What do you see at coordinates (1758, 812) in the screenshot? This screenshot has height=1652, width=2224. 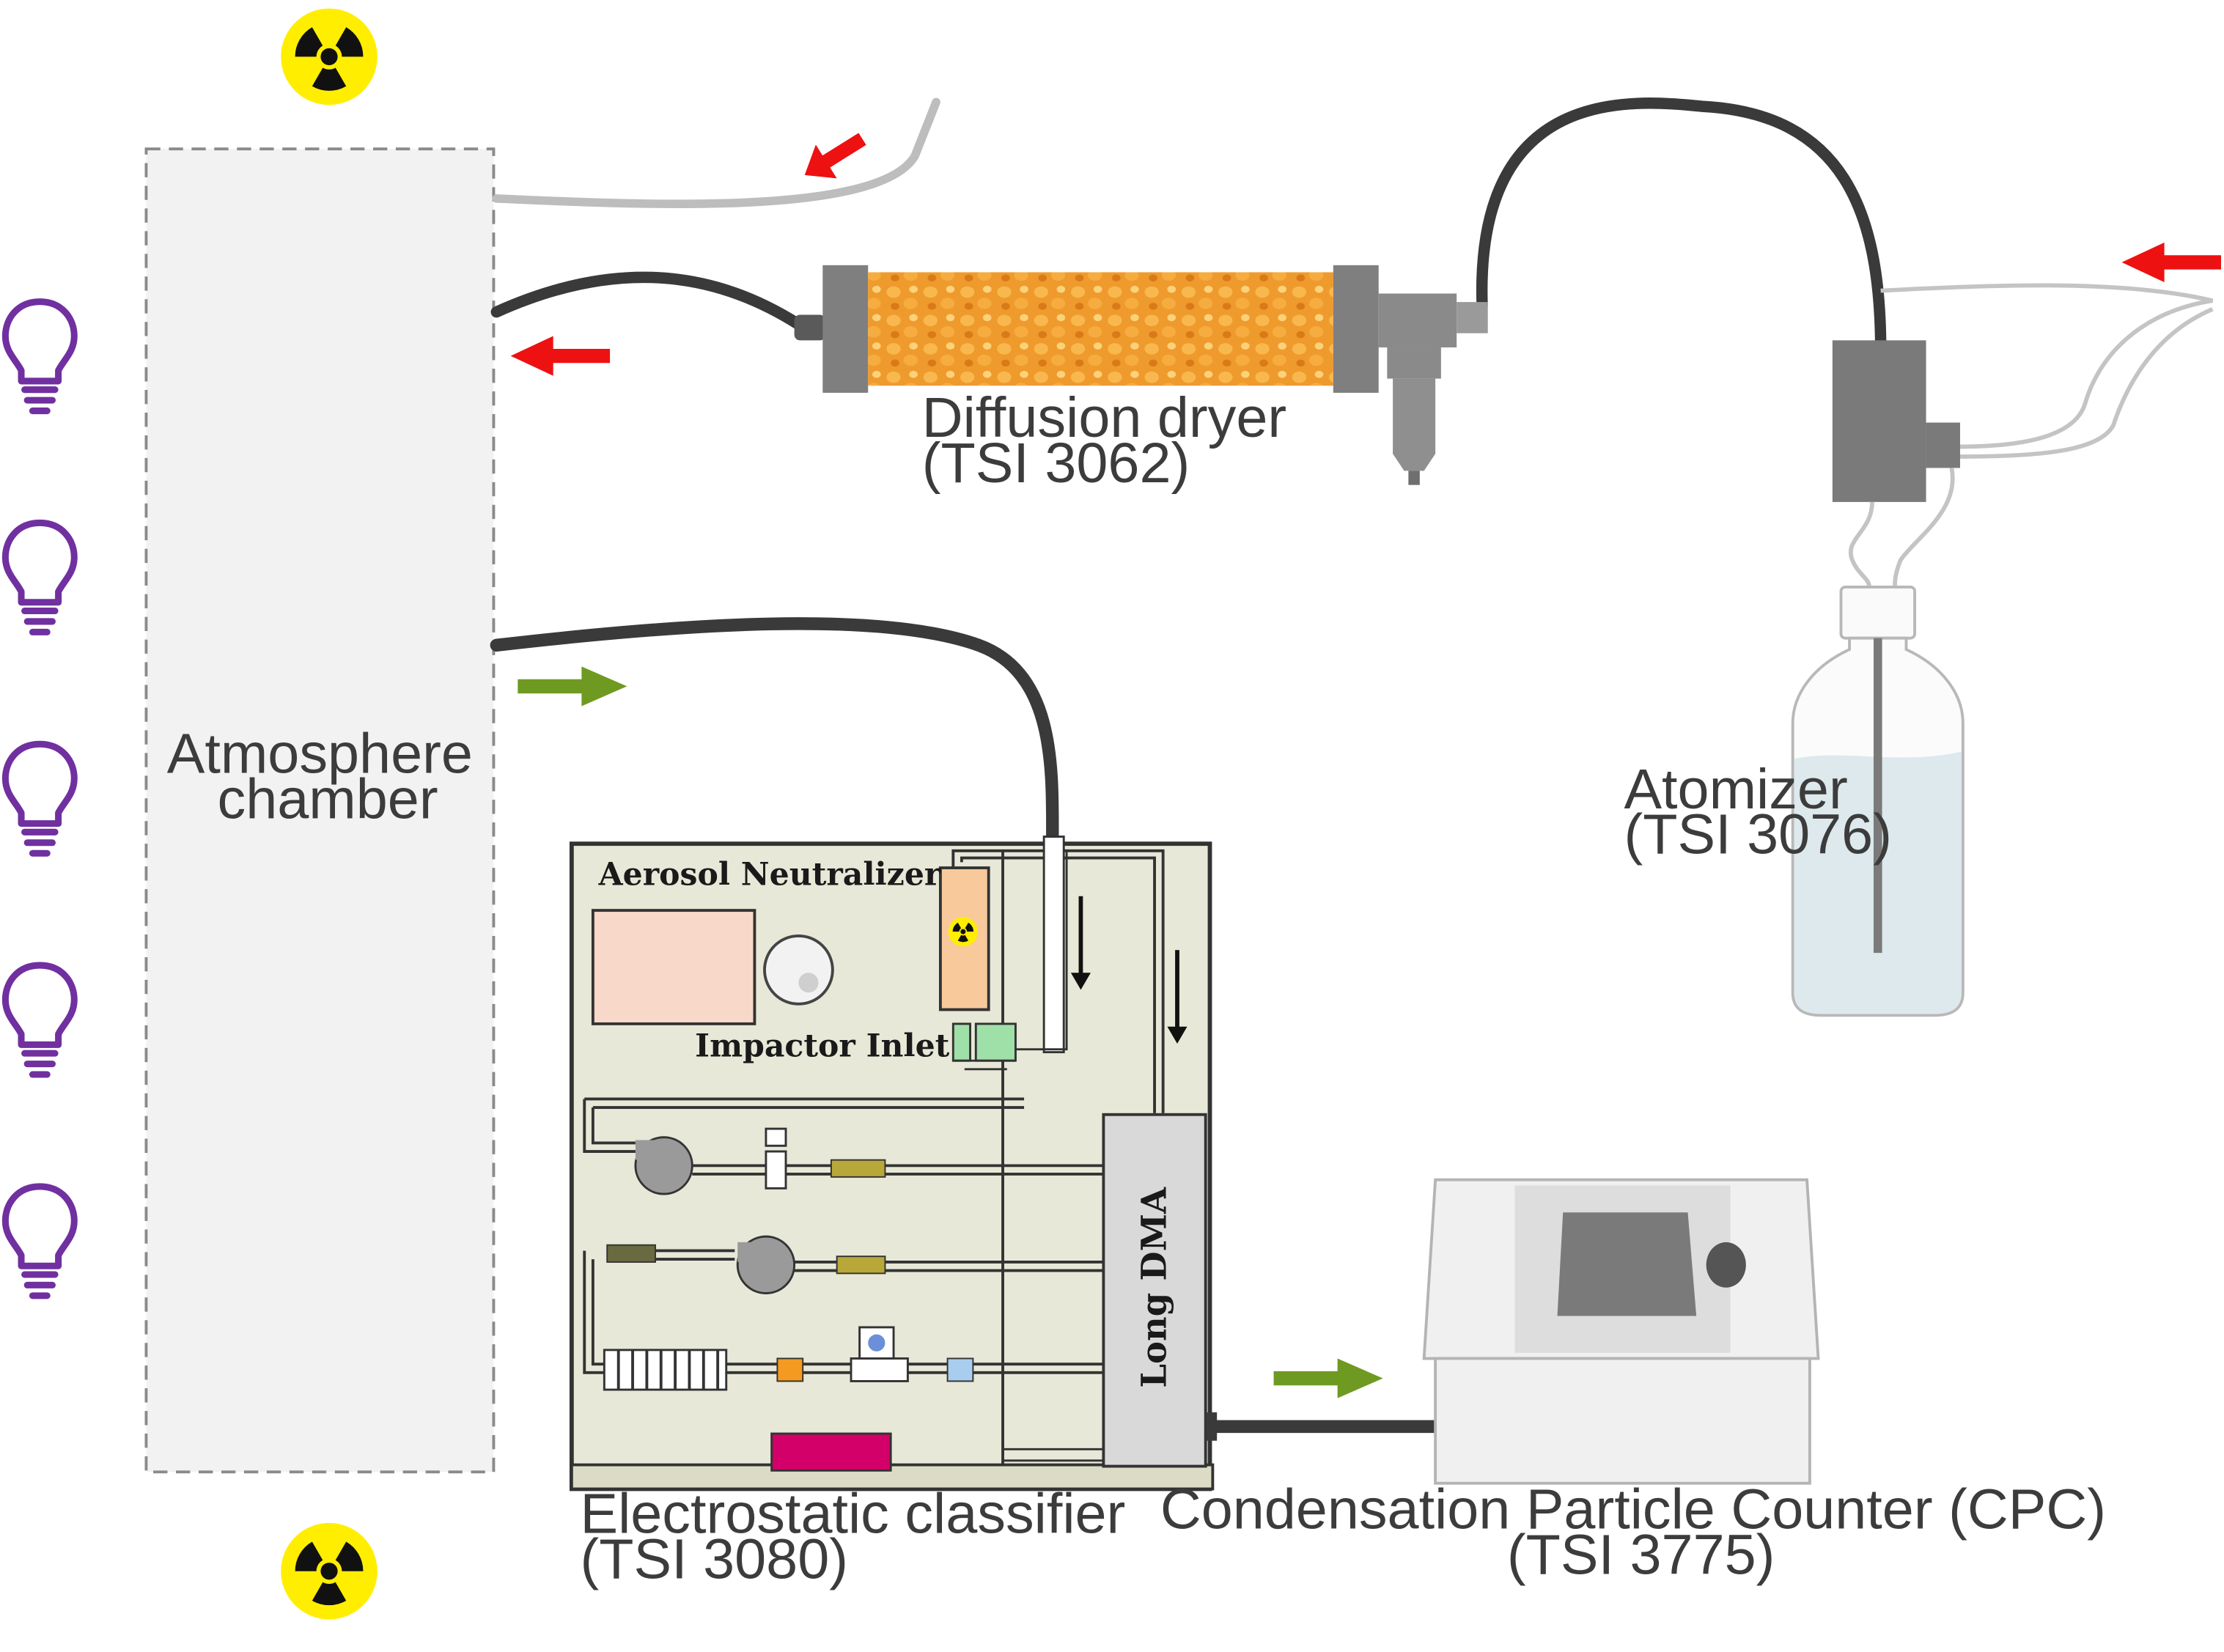 I see `atomizer-label: Atomizer (TSI 3076)` at bounding box center [1758, 812].